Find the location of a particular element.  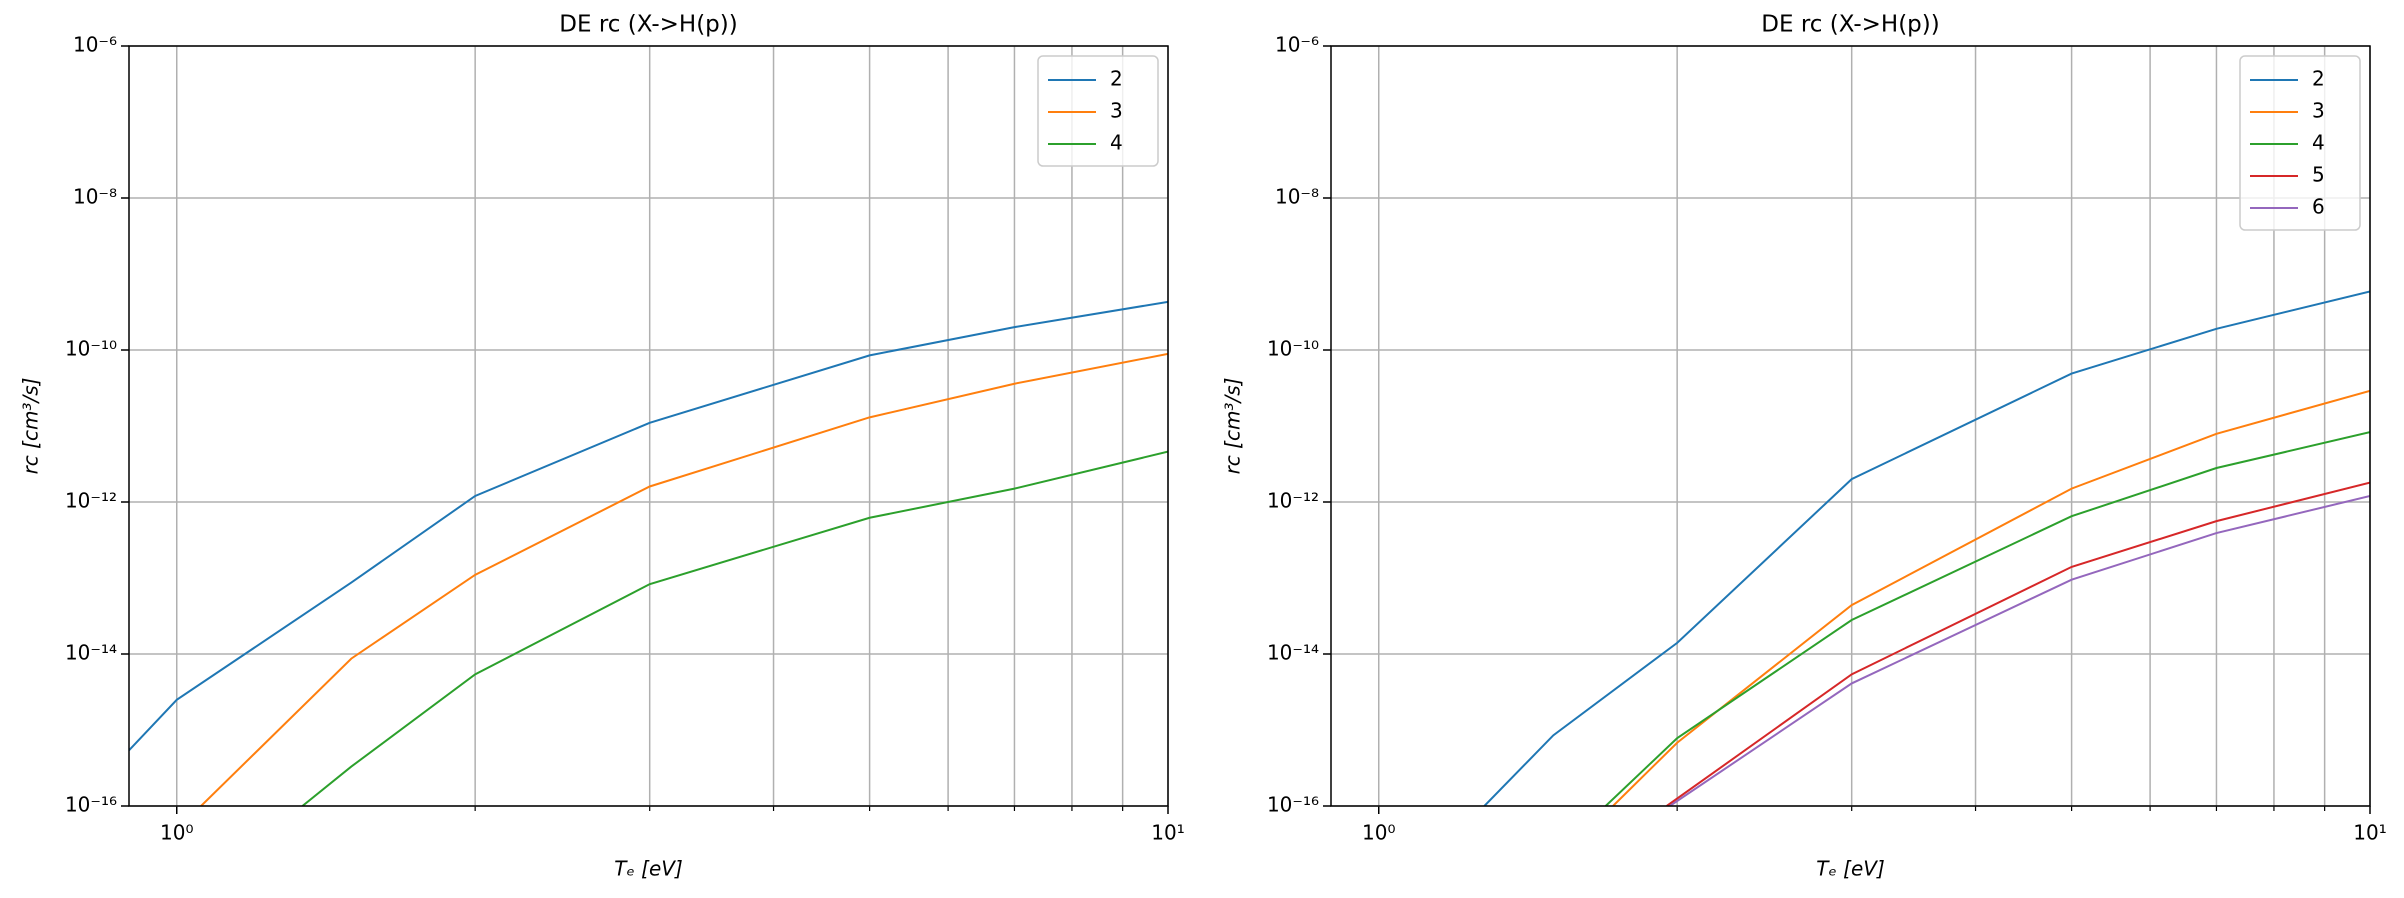

legend-label: 5 is located at coordinates (2318, 175).